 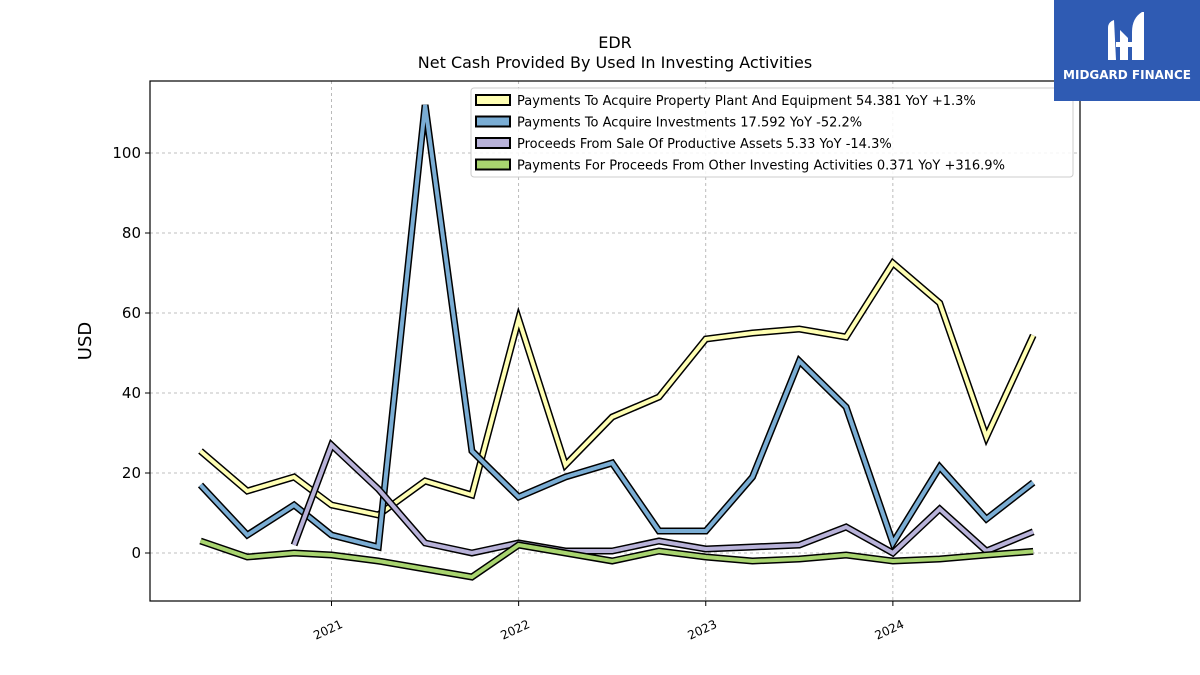 I want to click on x-tick-label: 2021, so click(x=328, y=630).